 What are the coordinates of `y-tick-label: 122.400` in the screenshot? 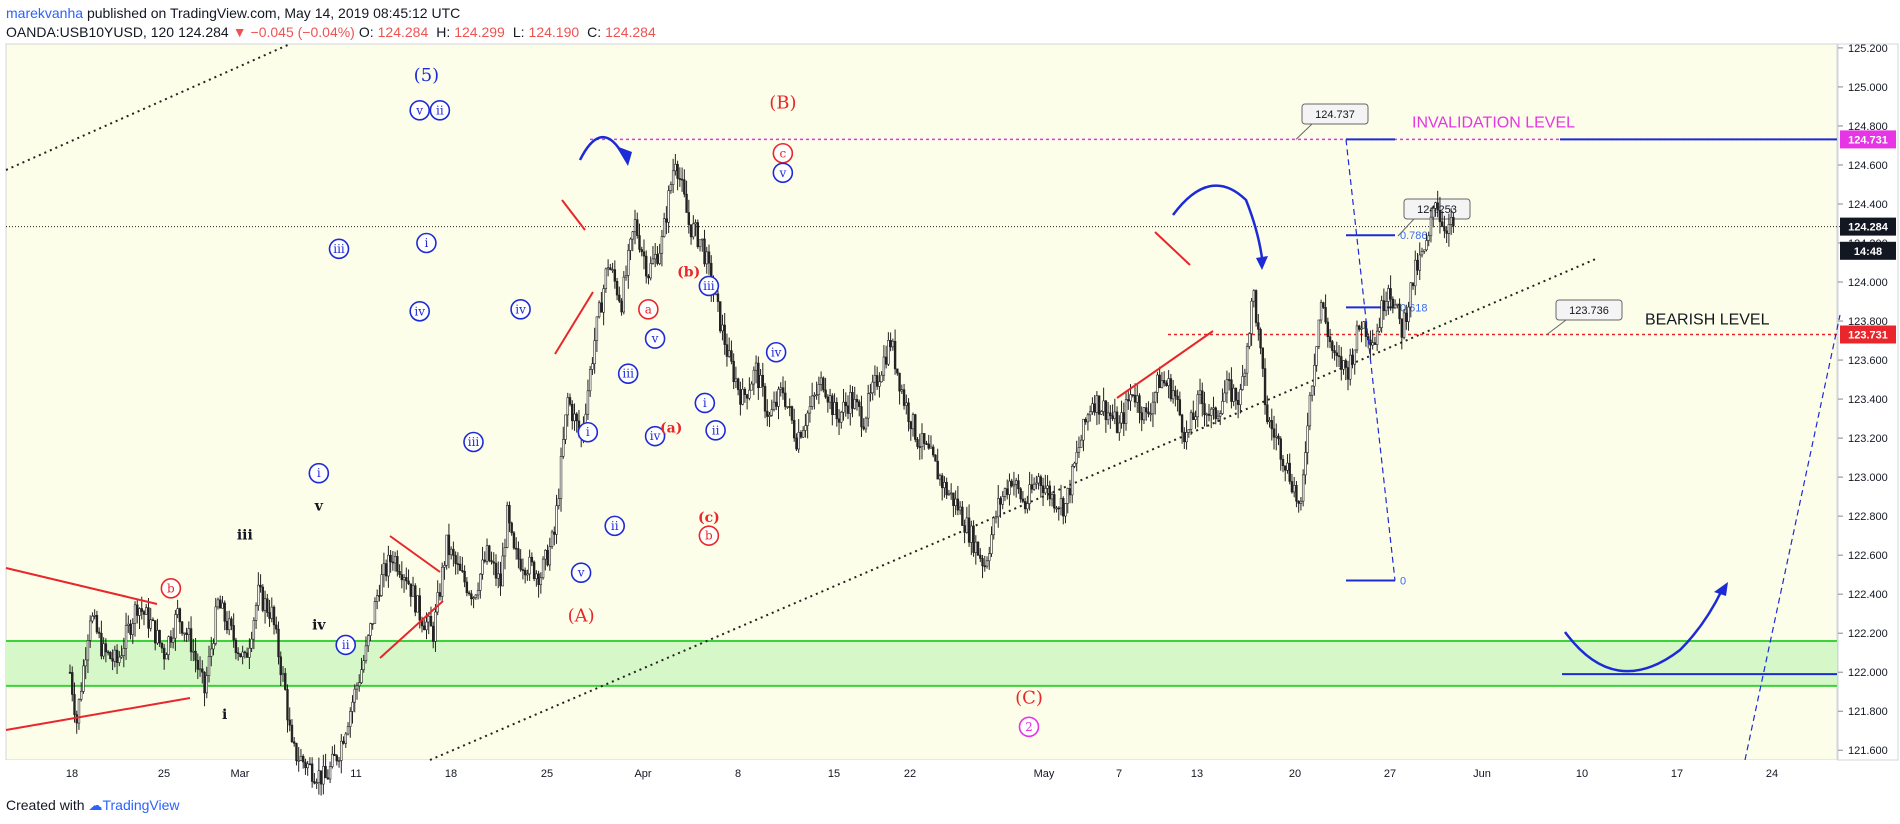 It's located at (1868, 595).